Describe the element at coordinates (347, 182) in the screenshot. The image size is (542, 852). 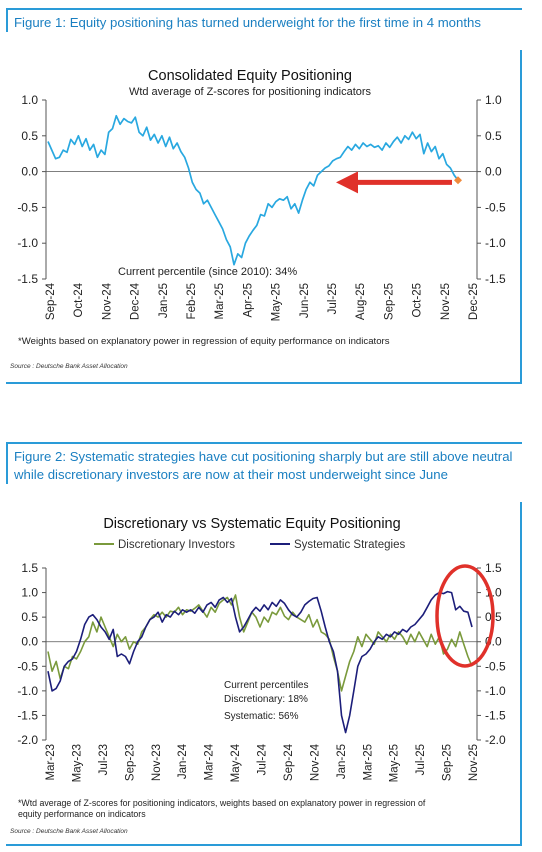
I see `arrow-head` at that location.